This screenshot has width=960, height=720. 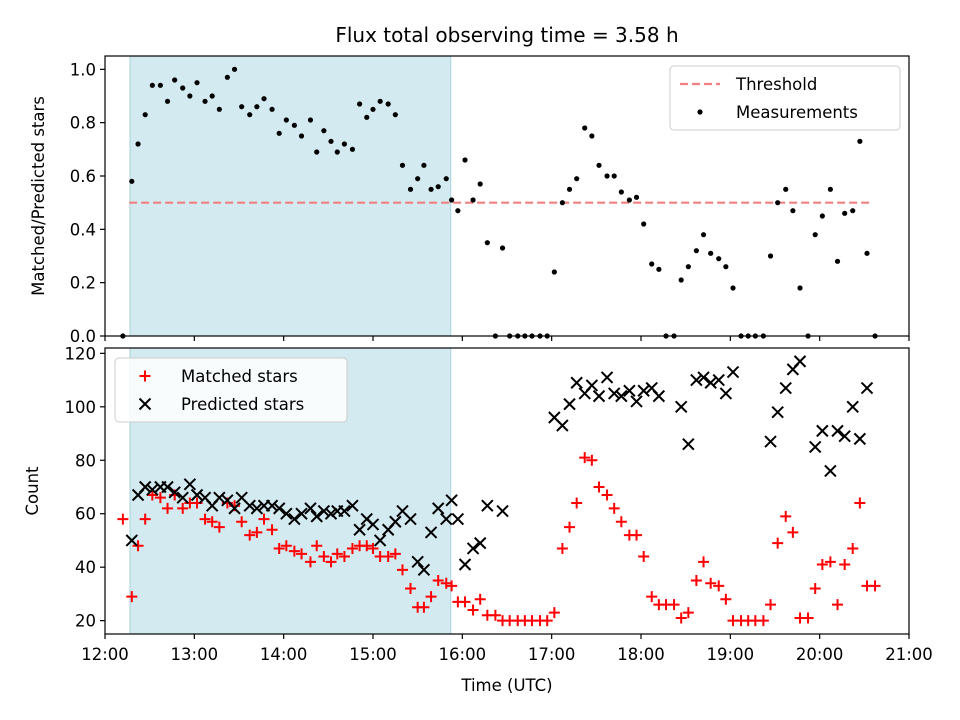 I want to click on legend-label: Measurements, so click(x=797, y=112).